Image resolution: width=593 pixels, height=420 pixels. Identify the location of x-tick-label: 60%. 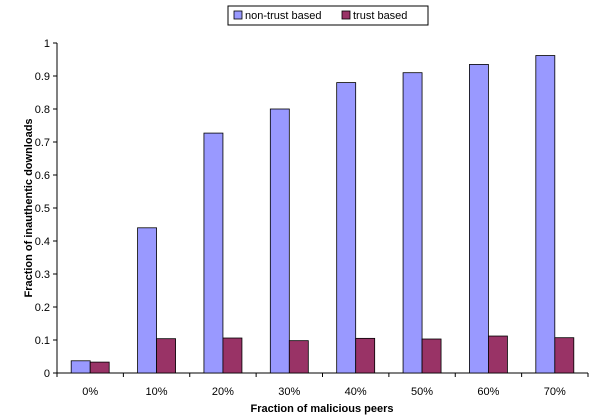
(488, 392).